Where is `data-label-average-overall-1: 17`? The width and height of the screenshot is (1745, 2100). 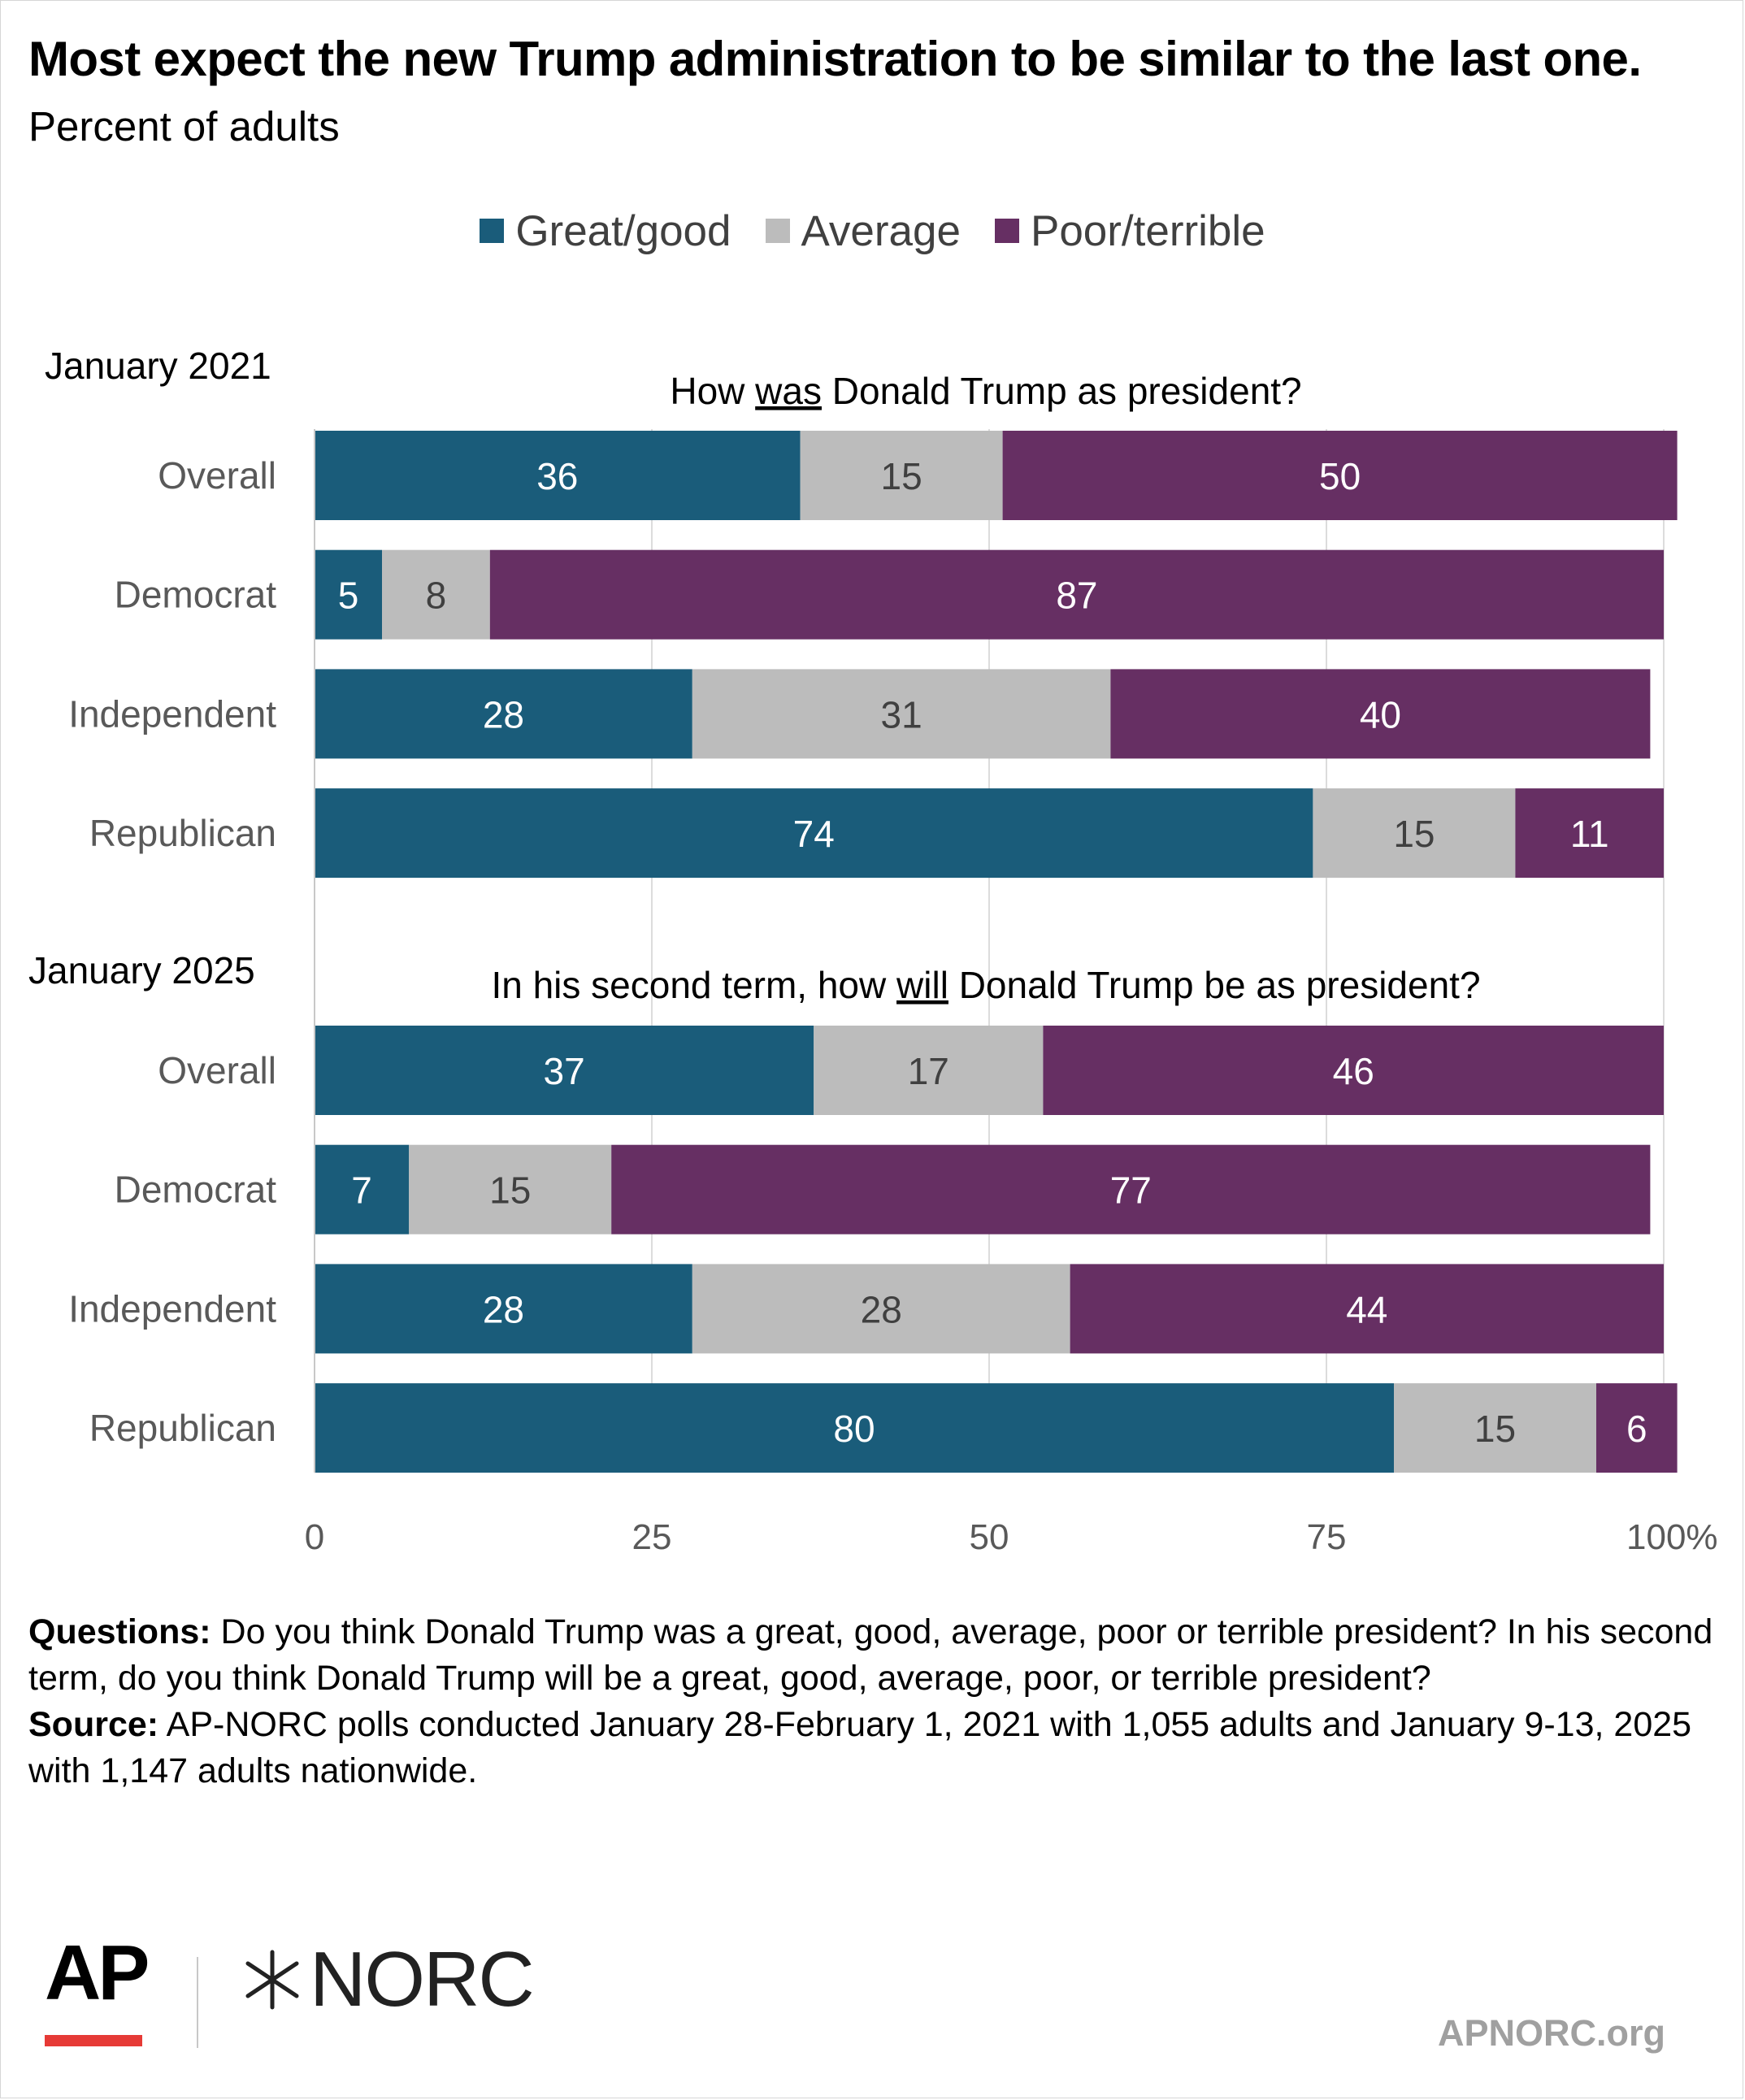
data-label-average-overall-1: 17 is located at coordinates (928, 1071).